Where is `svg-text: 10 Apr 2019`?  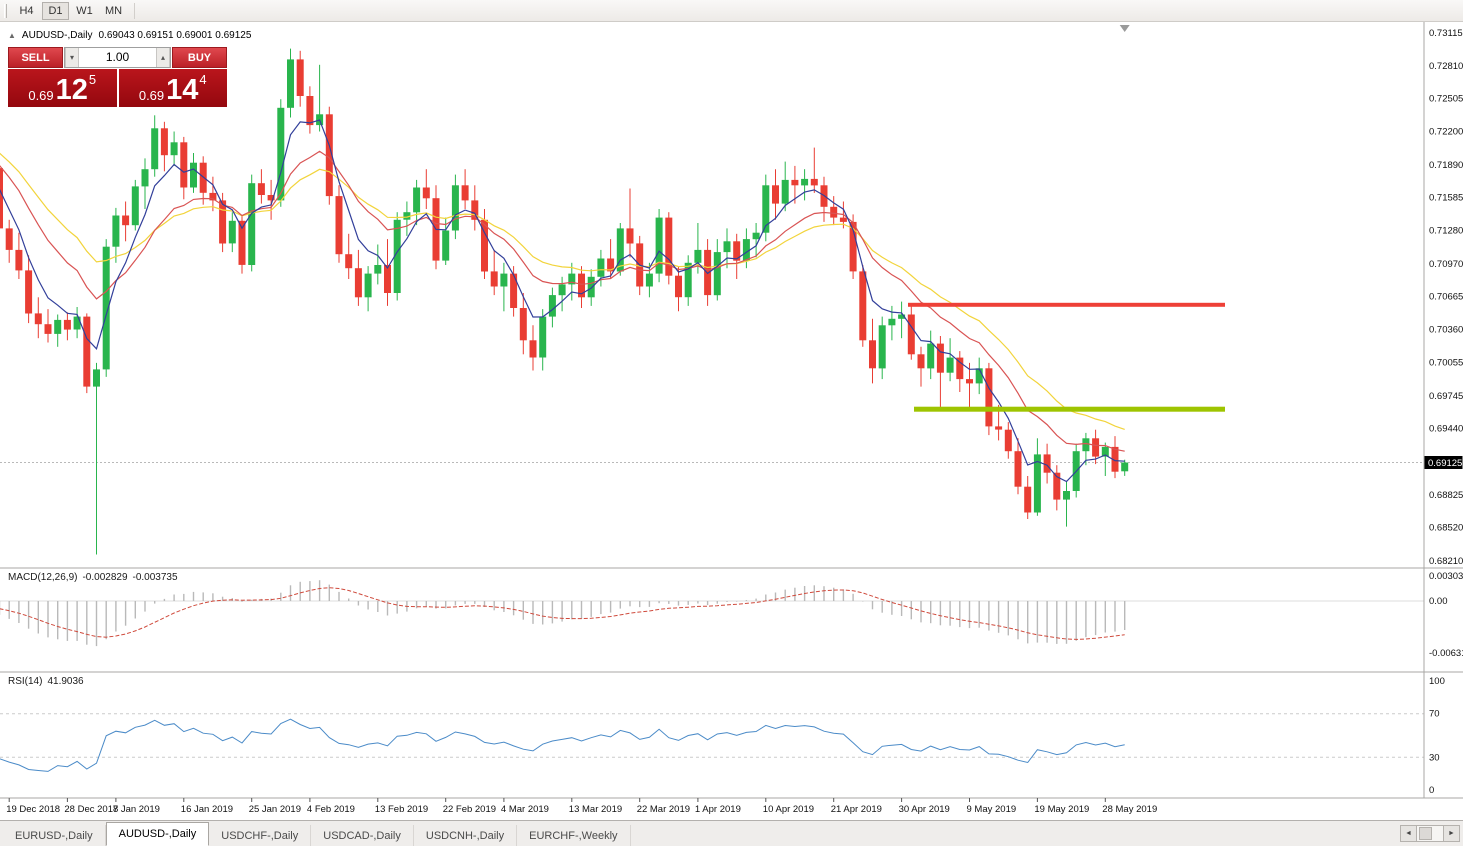 svg-text: 10 Apr 2019 is located at coordinates (788, 809).